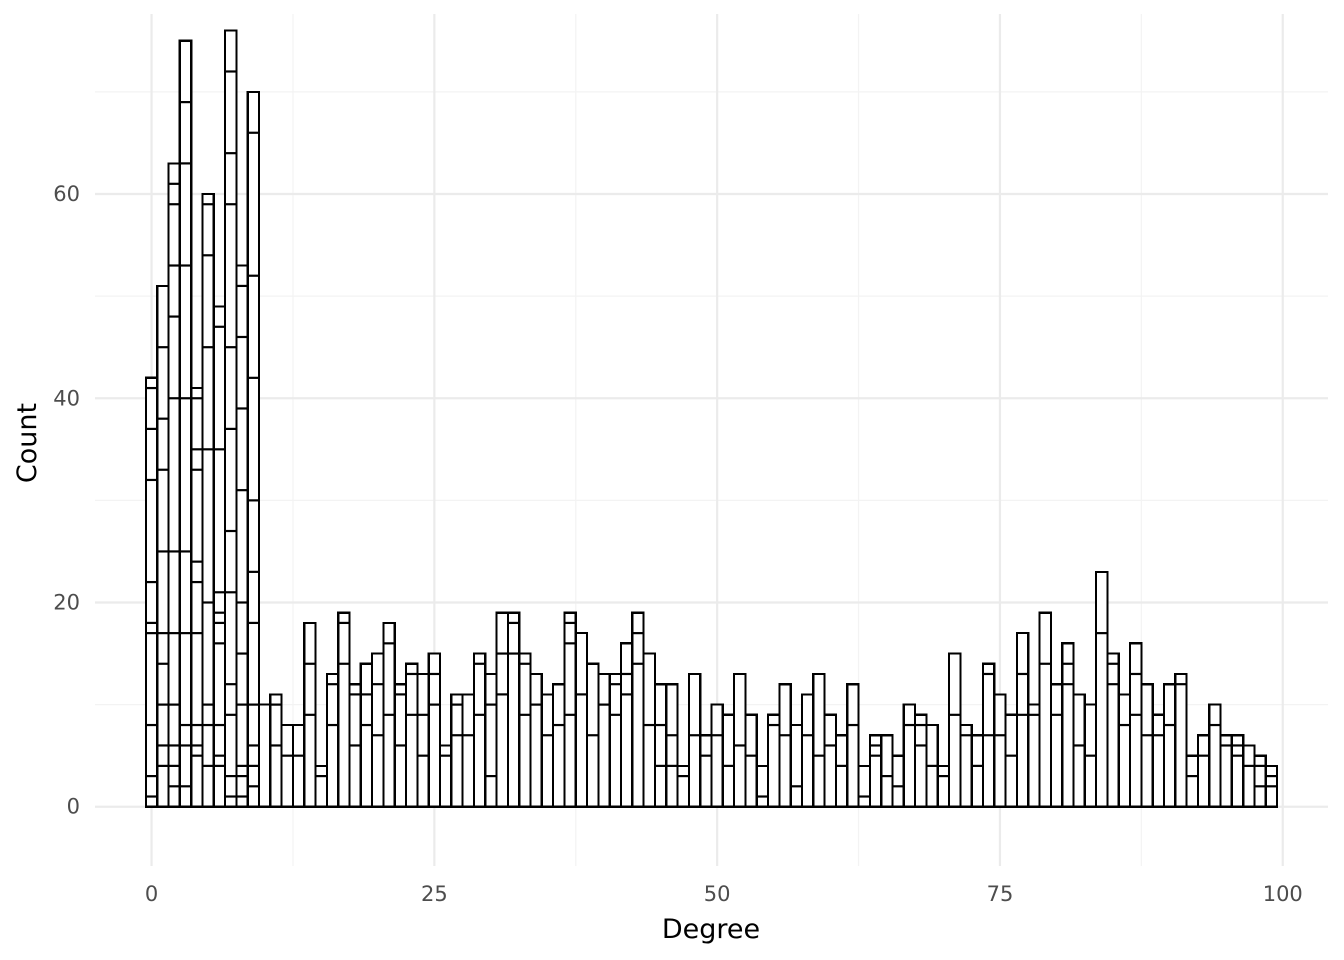  What do you see at coordinates (73, 807) in the screenshot?
I see `y-tick-label: 0` at bounding box center [73, 807].